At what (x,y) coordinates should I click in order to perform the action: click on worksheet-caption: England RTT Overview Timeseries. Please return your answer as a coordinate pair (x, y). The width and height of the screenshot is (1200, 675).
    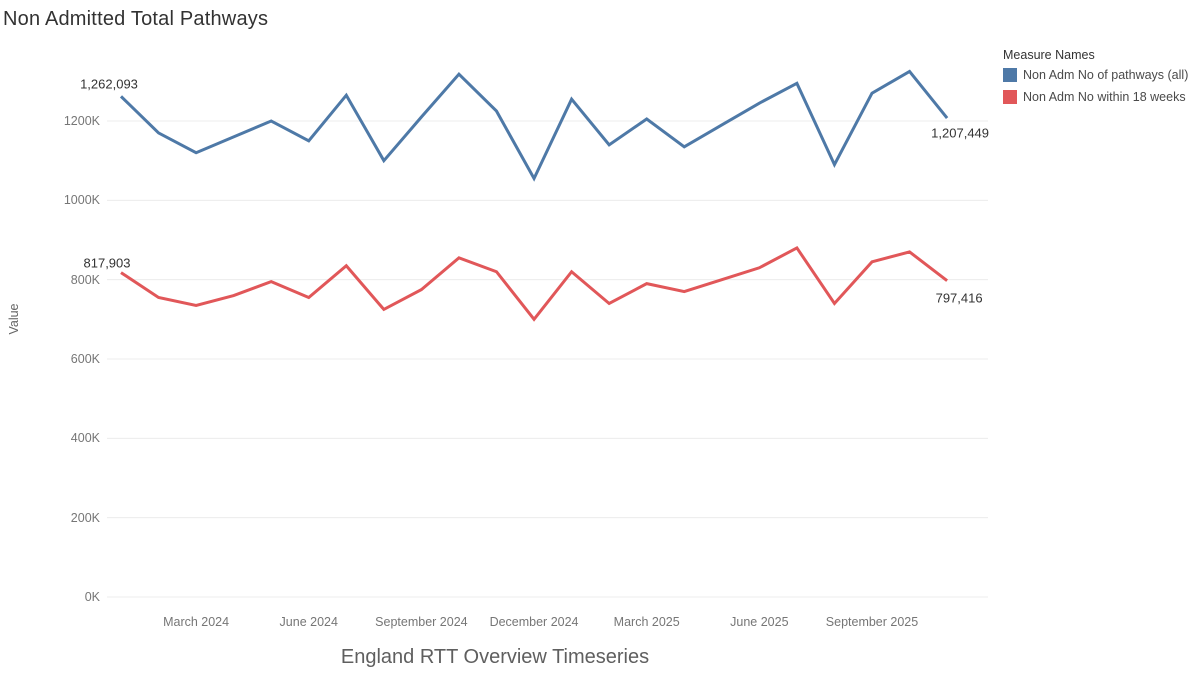
    Looking at the image, I should click on (495, 657).